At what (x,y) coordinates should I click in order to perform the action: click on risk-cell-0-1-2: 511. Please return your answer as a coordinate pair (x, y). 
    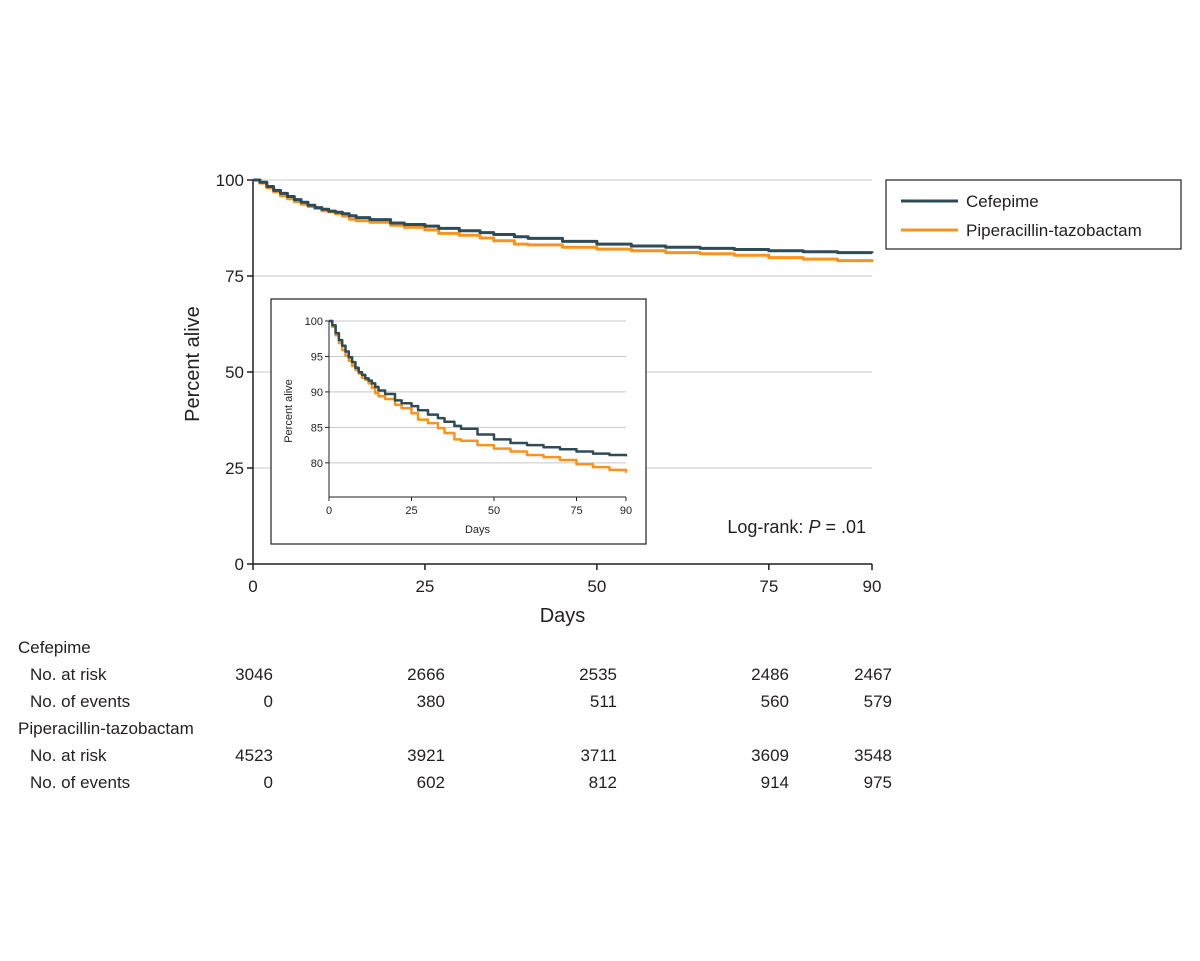
    Looking at the image, I should click on (603, 701).